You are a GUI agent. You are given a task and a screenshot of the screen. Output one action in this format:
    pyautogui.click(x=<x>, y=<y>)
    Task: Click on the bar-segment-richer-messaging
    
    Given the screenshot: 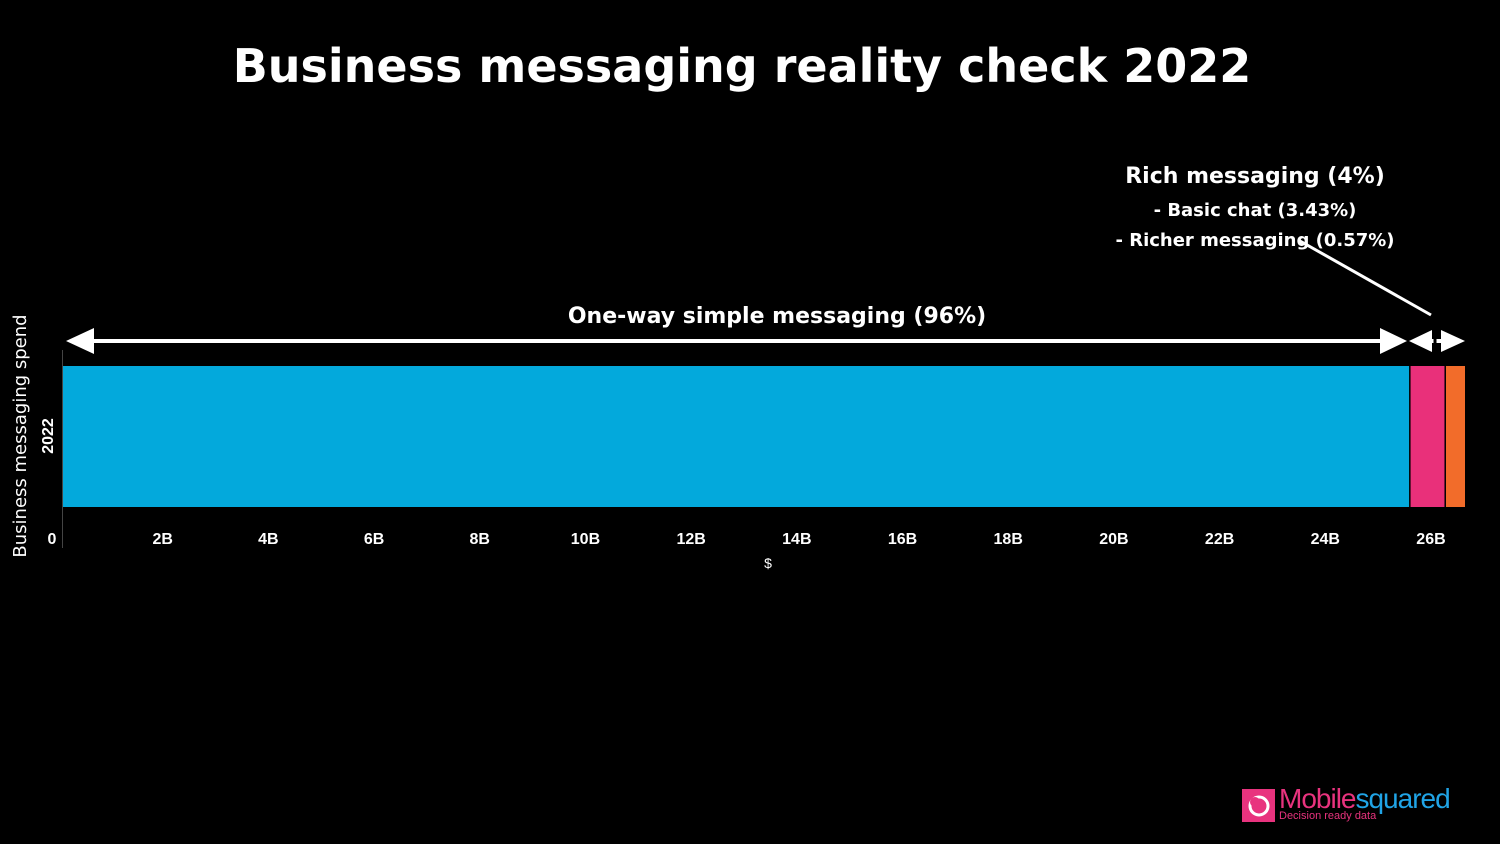 What is the action you would take?
    pyautogui.click(x=1455, y=436)
    